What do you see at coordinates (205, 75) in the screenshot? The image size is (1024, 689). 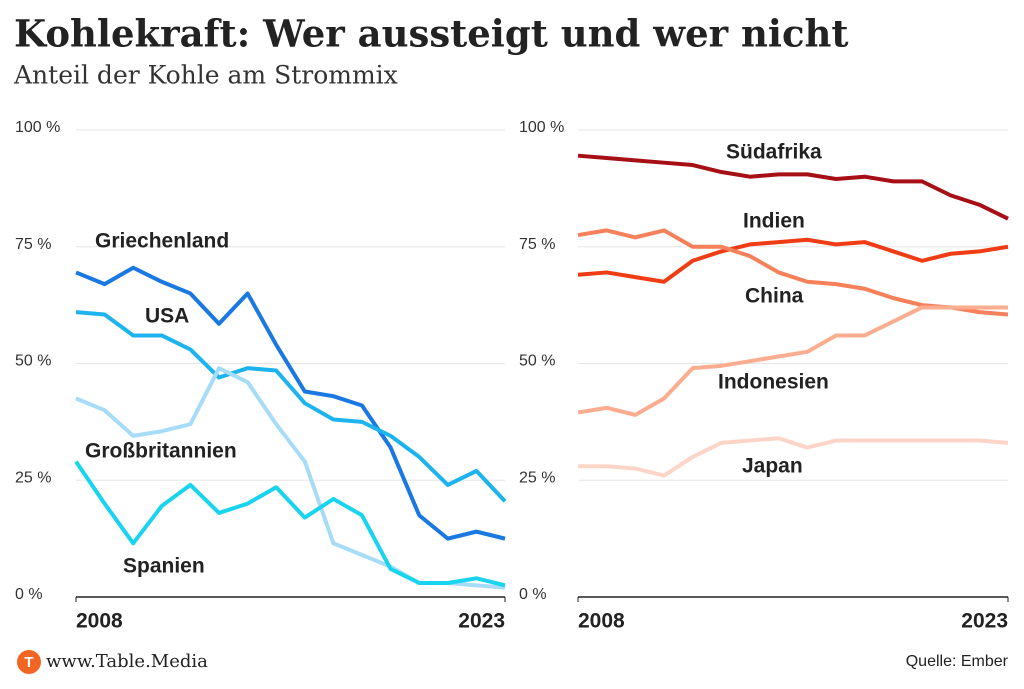 I see `subtitle: Anteil der Kohle am Strommix` at bounding box center [205, 75].